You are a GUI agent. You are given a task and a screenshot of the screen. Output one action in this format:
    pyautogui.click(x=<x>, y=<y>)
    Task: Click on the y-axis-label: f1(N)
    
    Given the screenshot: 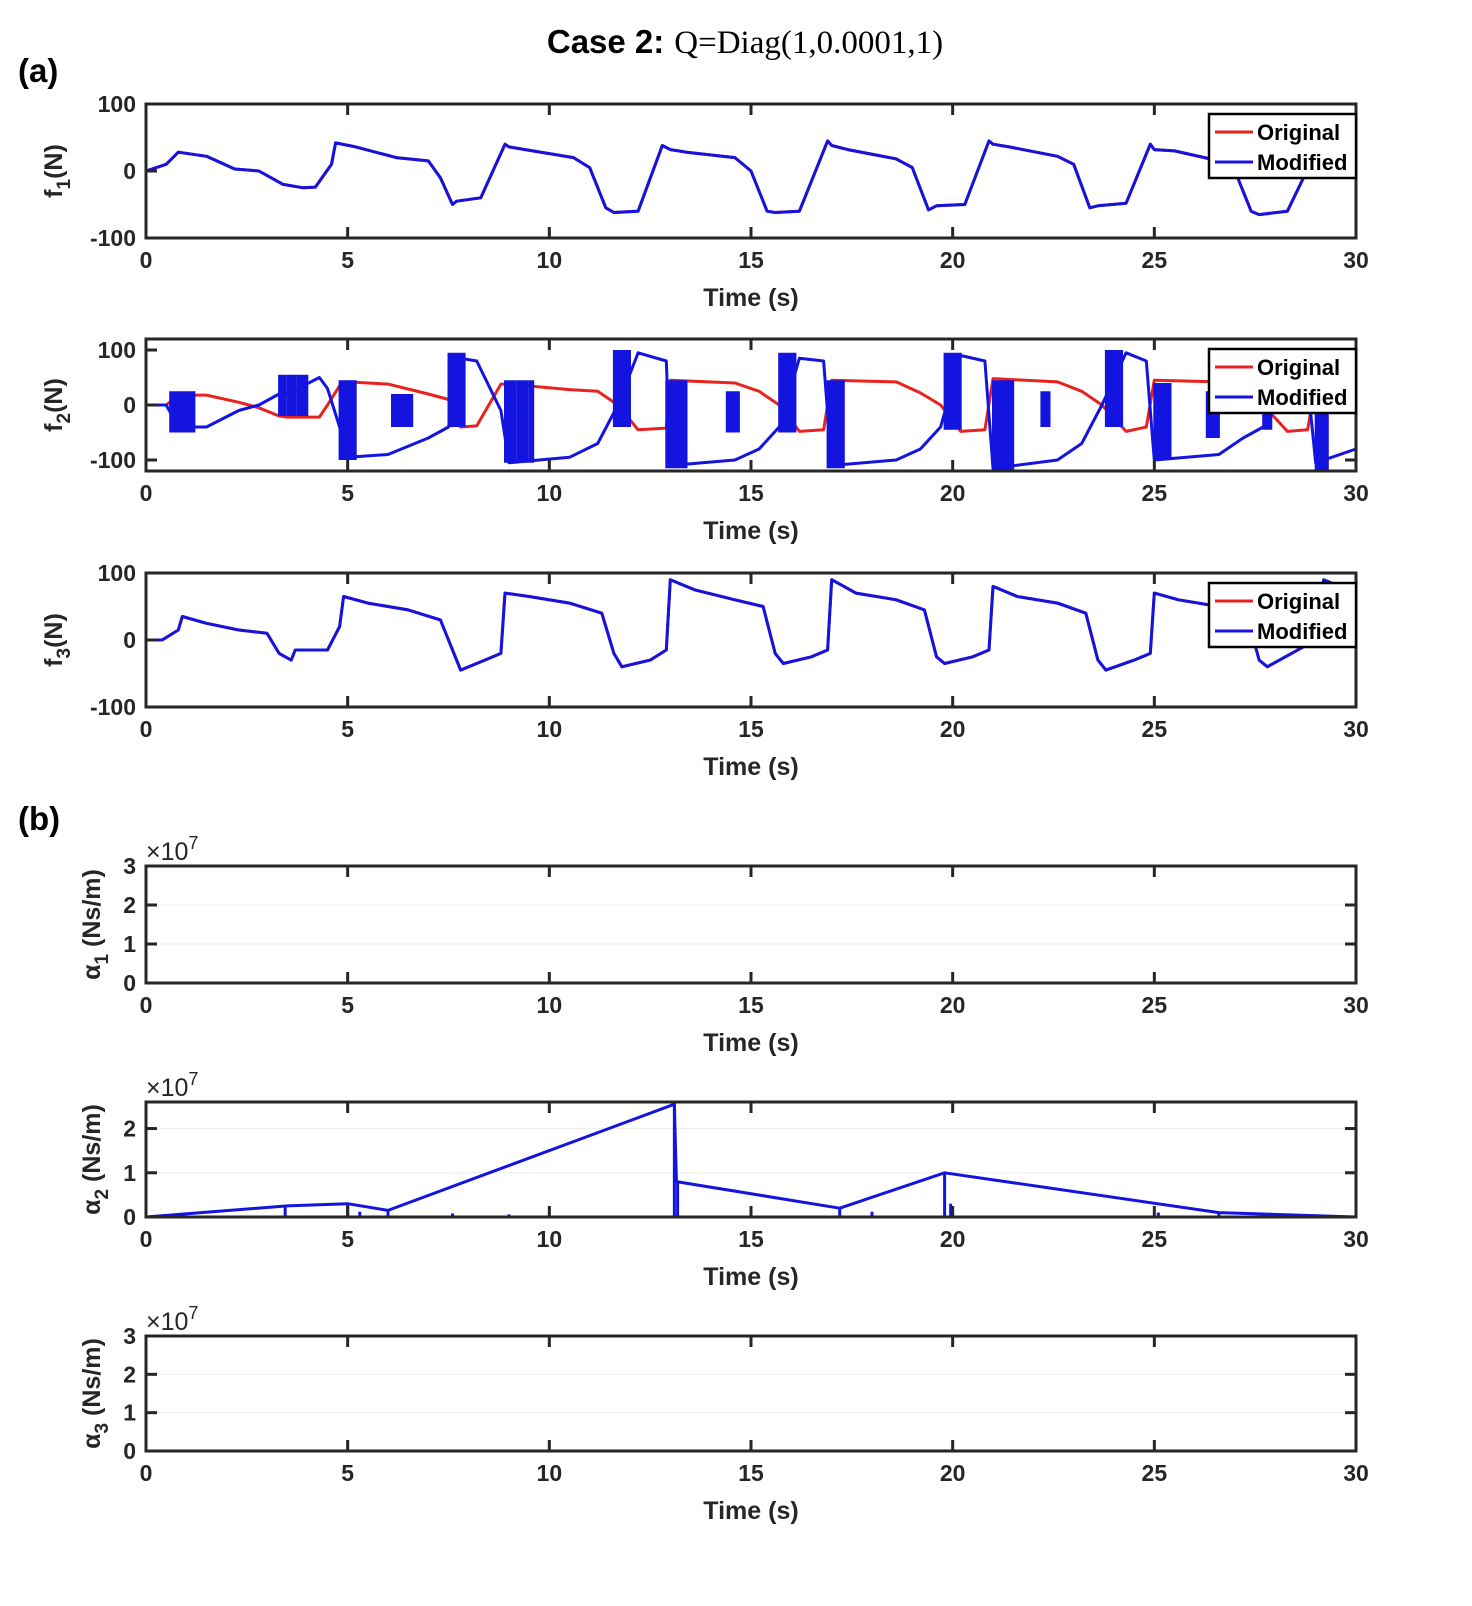 What is the action you would take?
    pyautogui.click(x=57, y=171)
    